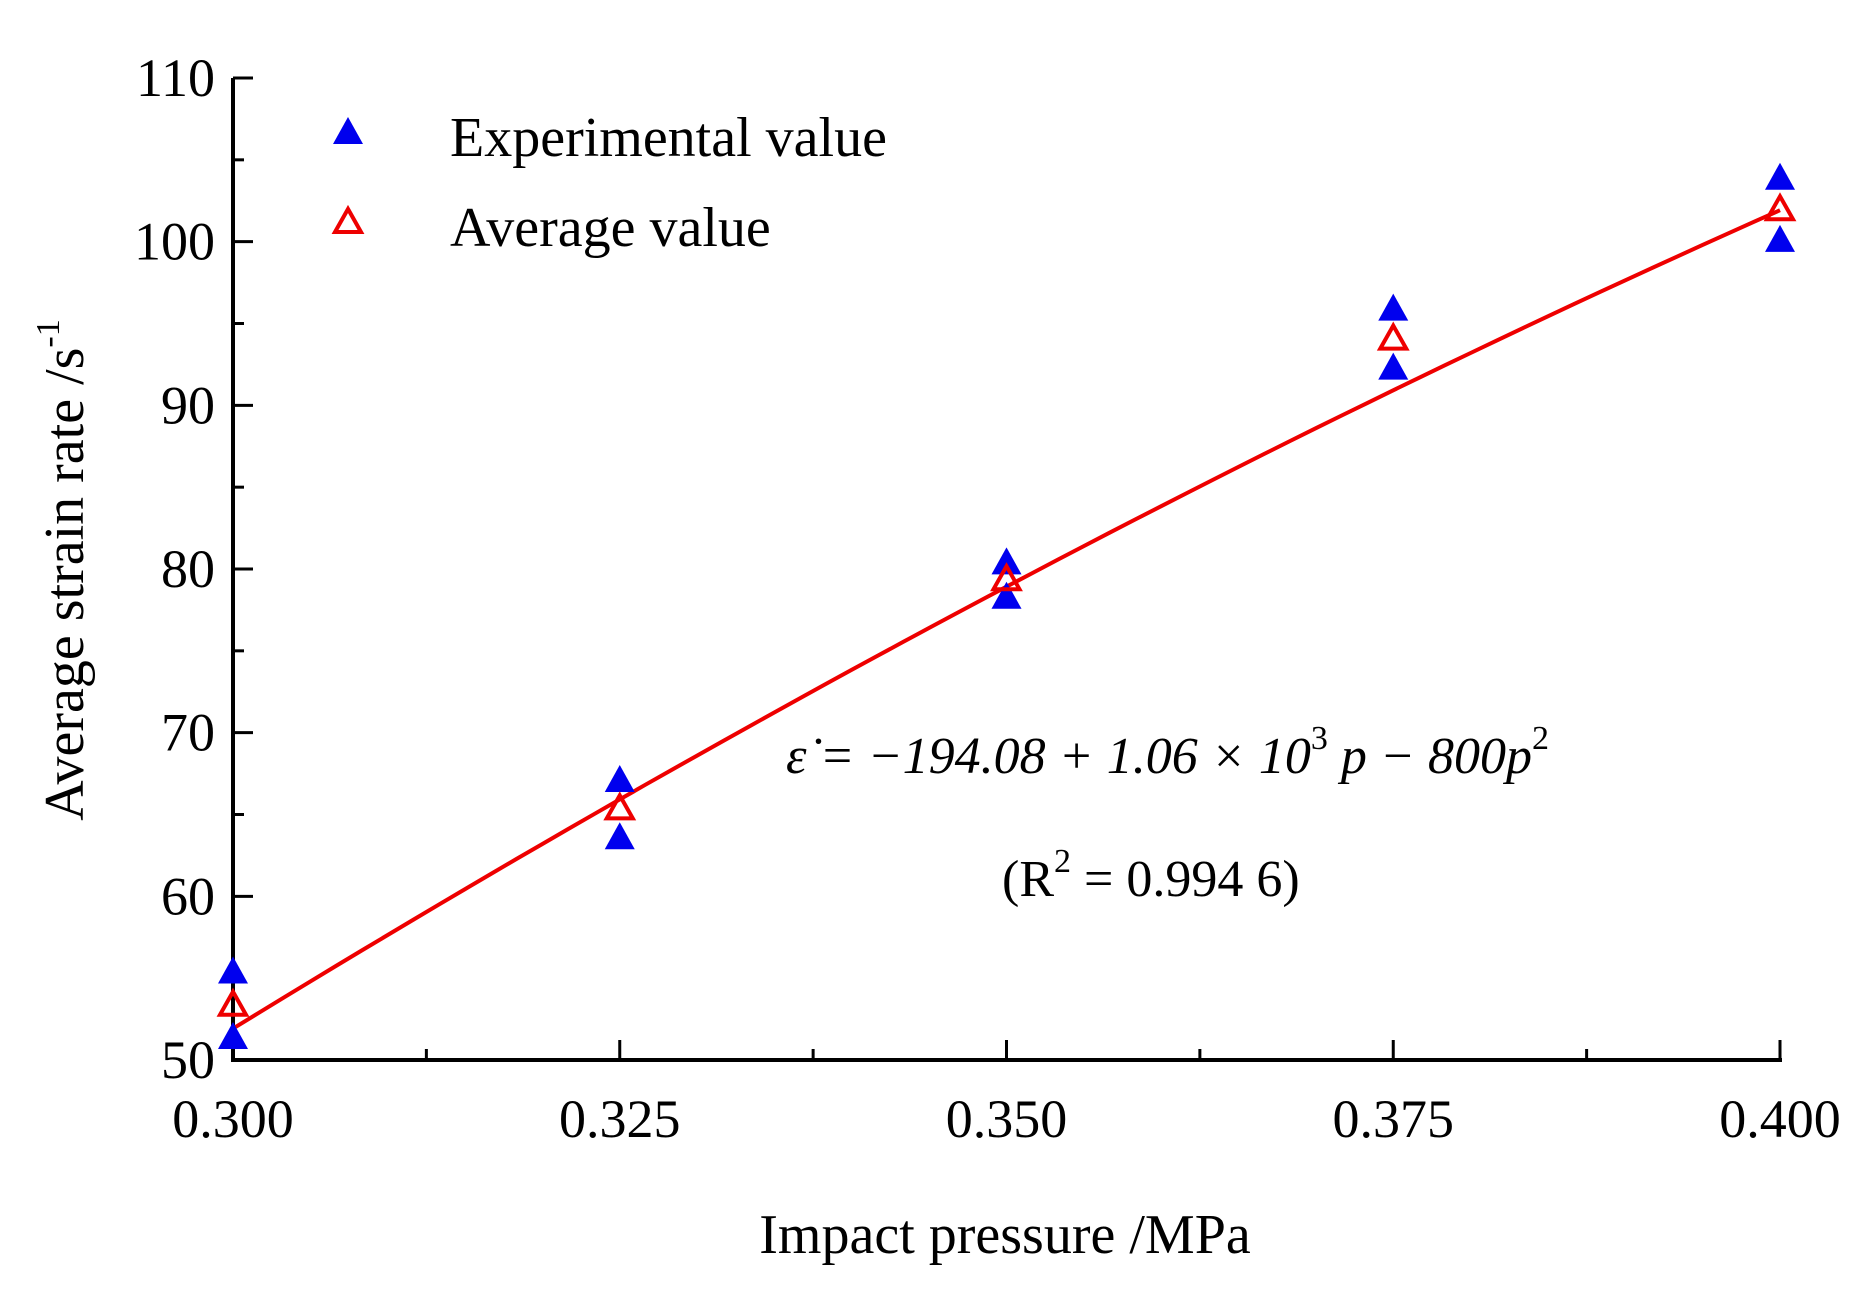 This screenshot has width=1875, height=1291. Describe the element at coordinates (1540, 738) in the screenshot. I see `equation-exp2: 2` at that location.